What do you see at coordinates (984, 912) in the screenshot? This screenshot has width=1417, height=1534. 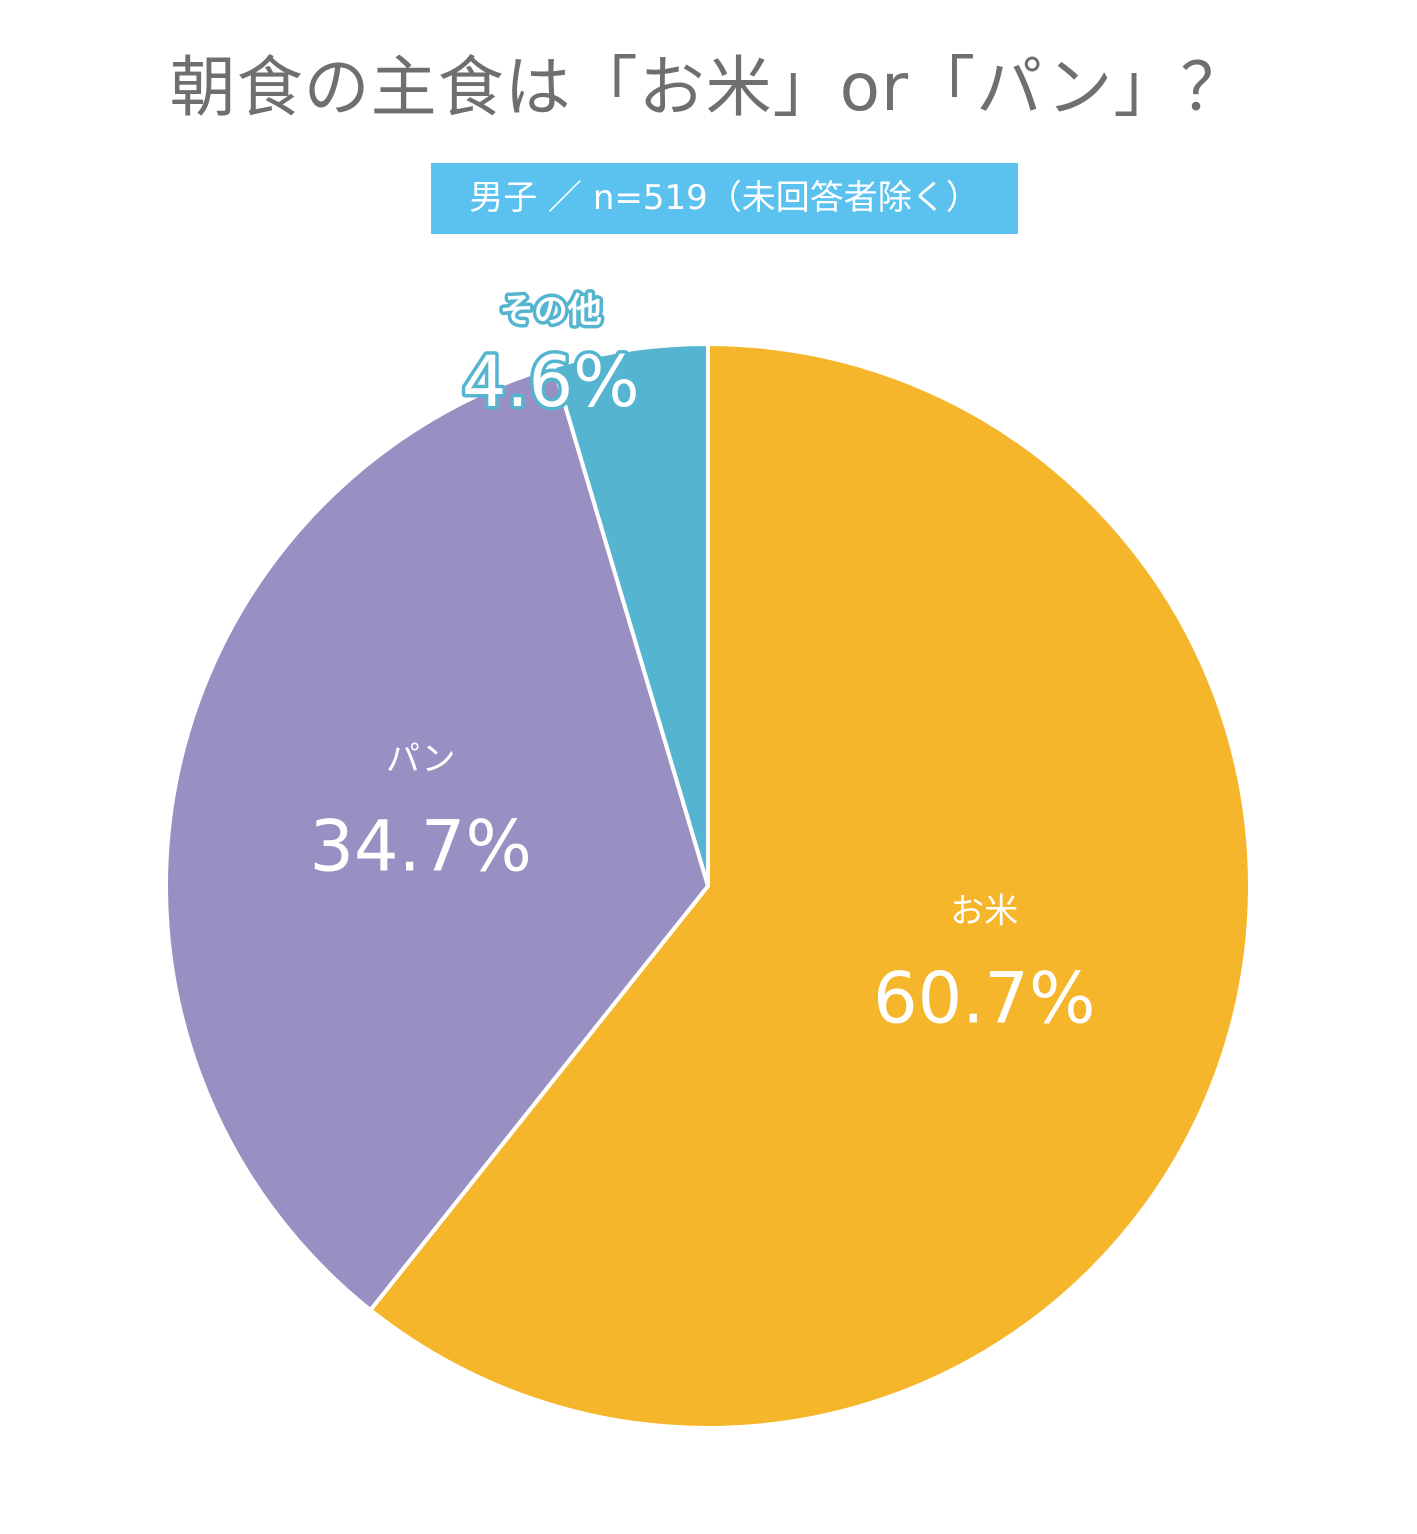 I see `pie-label-1: お米` at bounding box center [984, 912].